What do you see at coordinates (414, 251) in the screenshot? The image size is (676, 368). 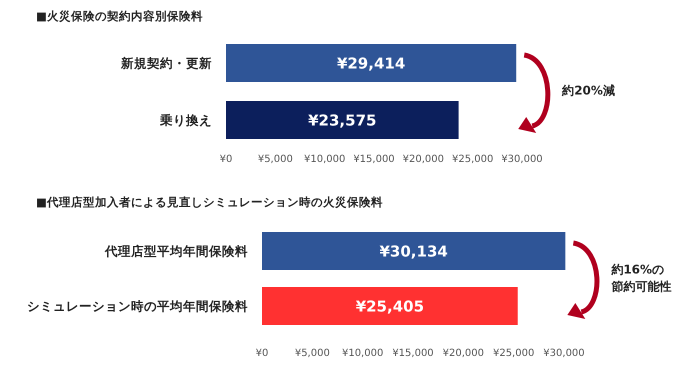 I see `data-label: ¥30,134` at bounding box center [414, 251].